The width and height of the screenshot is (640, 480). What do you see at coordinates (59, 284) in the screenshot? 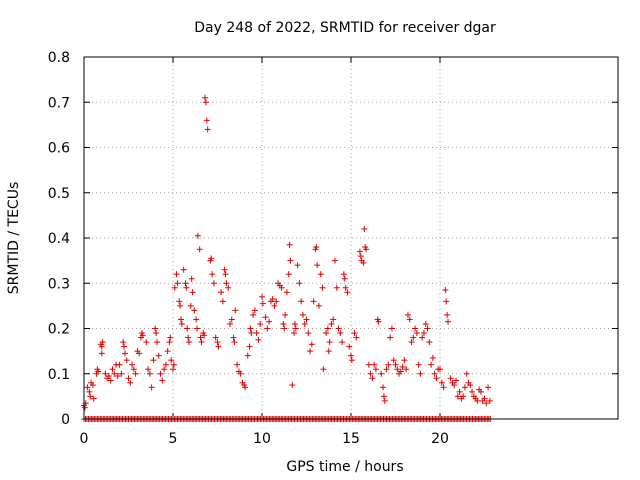
I see `y-tick-label: 0.3` at bounding box center [59, 284].